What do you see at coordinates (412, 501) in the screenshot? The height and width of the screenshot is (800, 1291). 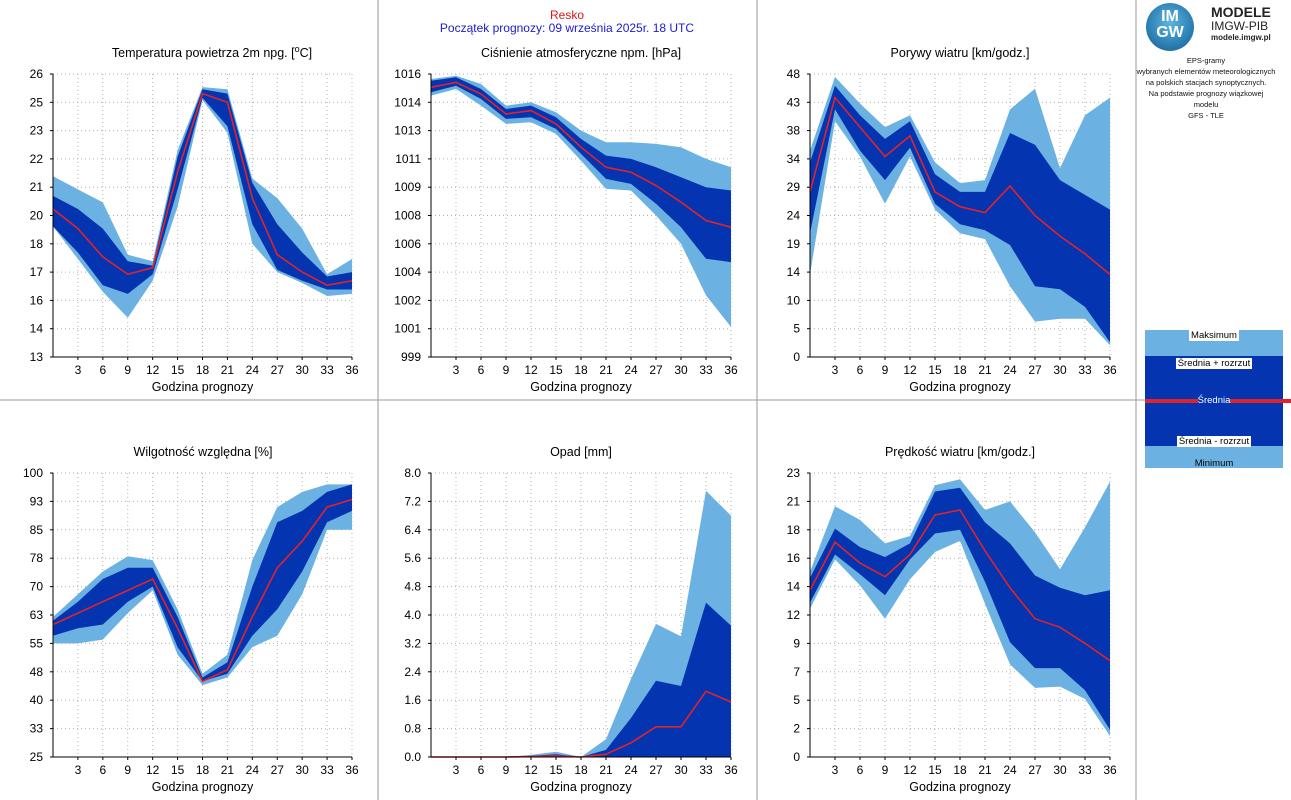 I see `y-tick-label: 7.2` at bounding box center [412, 501].